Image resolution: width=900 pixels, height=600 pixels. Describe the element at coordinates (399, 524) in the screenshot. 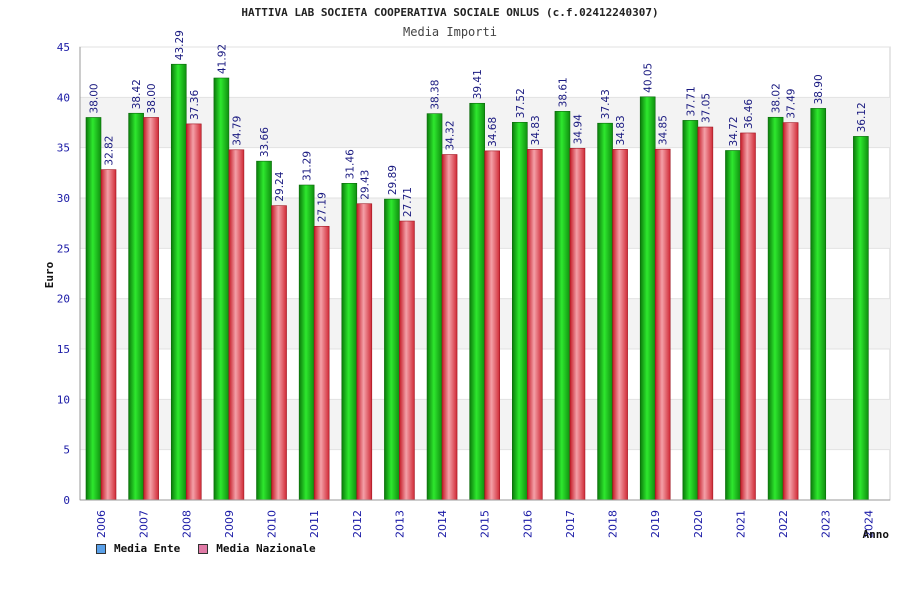

I see `x-tick-label: 2013` at that location.